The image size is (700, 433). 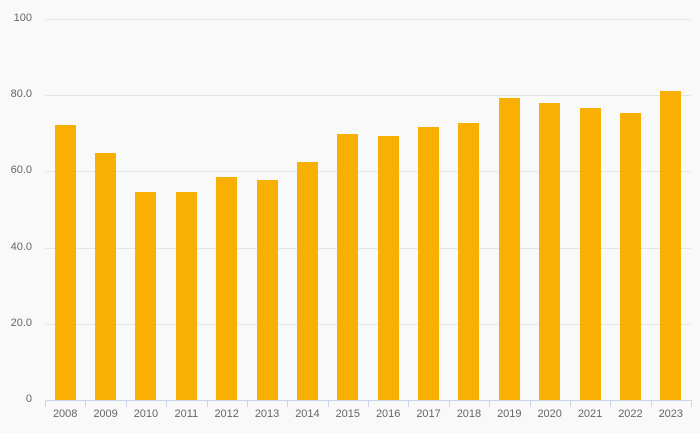 What do you see at coordinates (21, 322) in the screenshot?
I see `y-axis-tick-label: 20.0` at bounding box center [21, 322].